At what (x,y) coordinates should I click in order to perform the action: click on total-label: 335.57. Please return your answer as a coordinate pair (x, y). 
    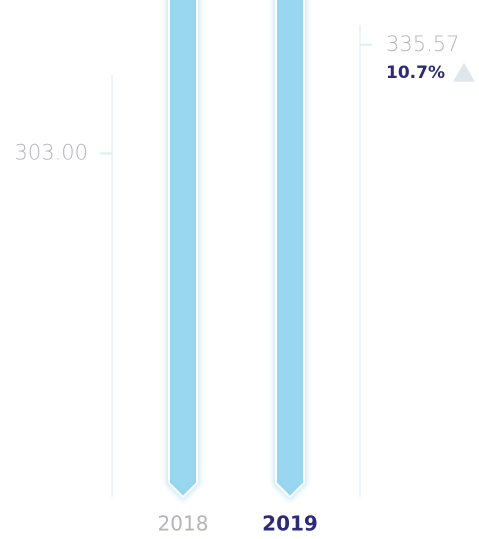
    Looking at the image, I should click on (422, 44).